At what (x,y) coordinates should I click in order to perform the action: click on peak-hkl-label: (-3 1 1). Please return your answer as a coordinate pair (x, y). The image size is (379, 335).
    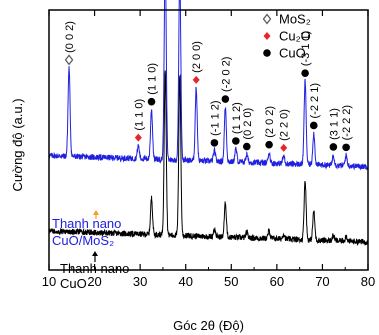
    Looking at the image, I should click on (306, 48).